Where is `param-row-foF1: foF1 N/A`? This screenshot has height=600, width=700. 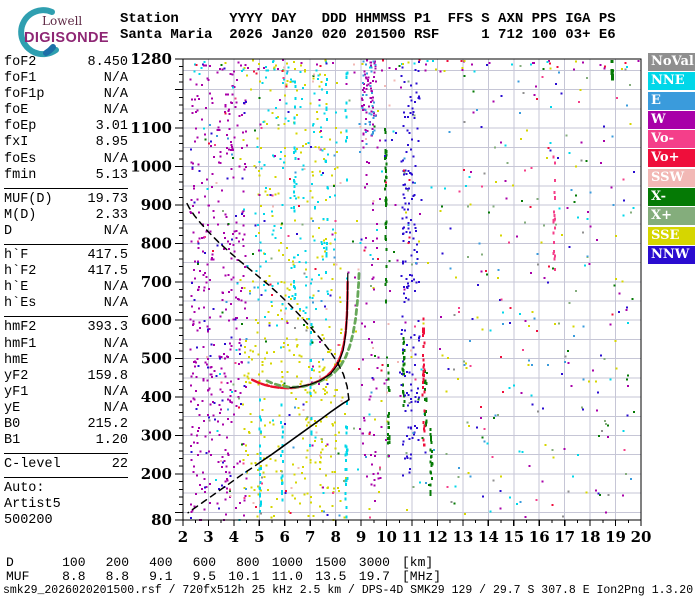
param-row-foF1: foF1 N/A is located at coordinates (66, 79).